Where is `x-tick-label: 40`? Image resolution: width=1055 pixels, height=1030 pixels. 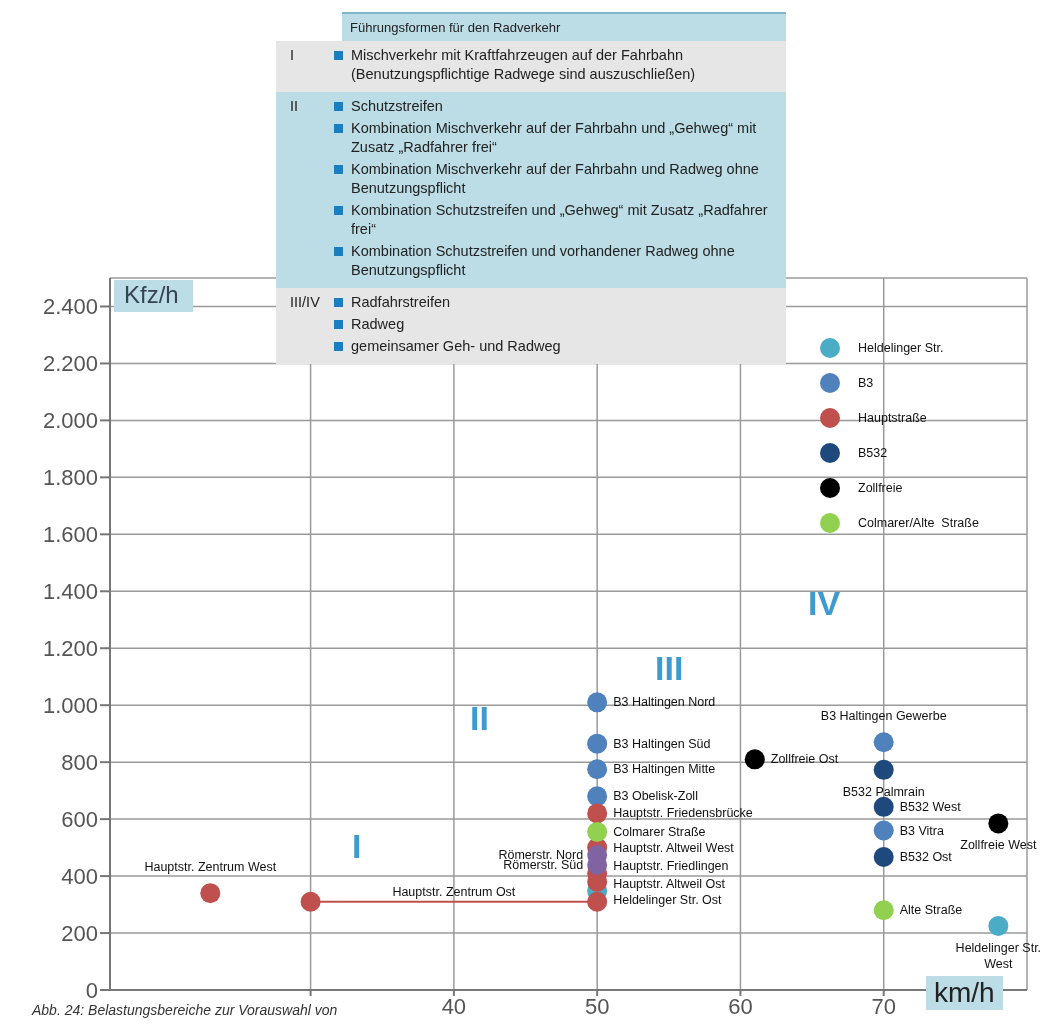
x-tick-label: 40 is located at coordinates (454, 1006).